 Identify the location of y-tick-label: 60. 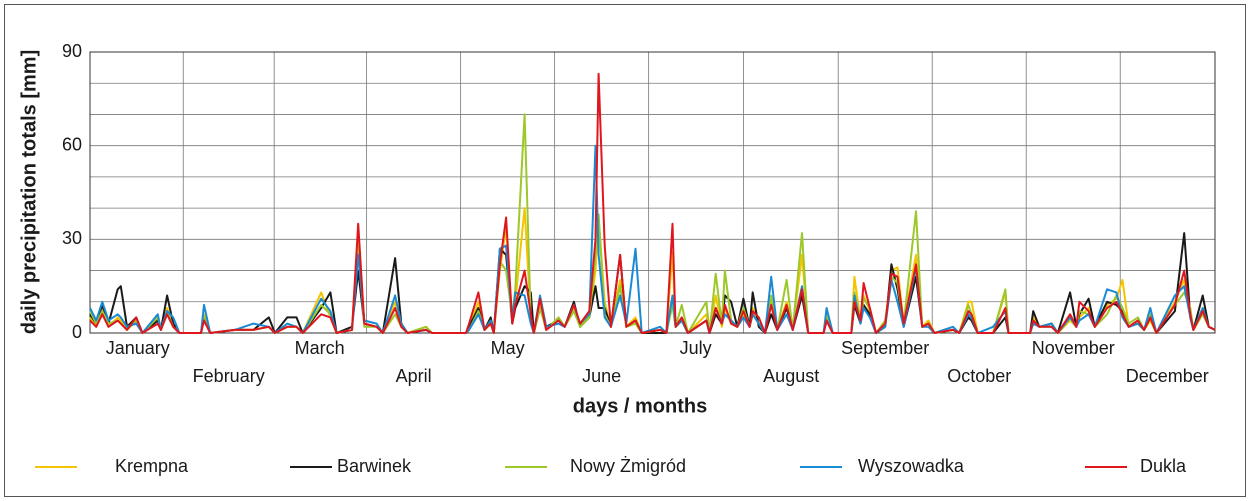
(72, 144).